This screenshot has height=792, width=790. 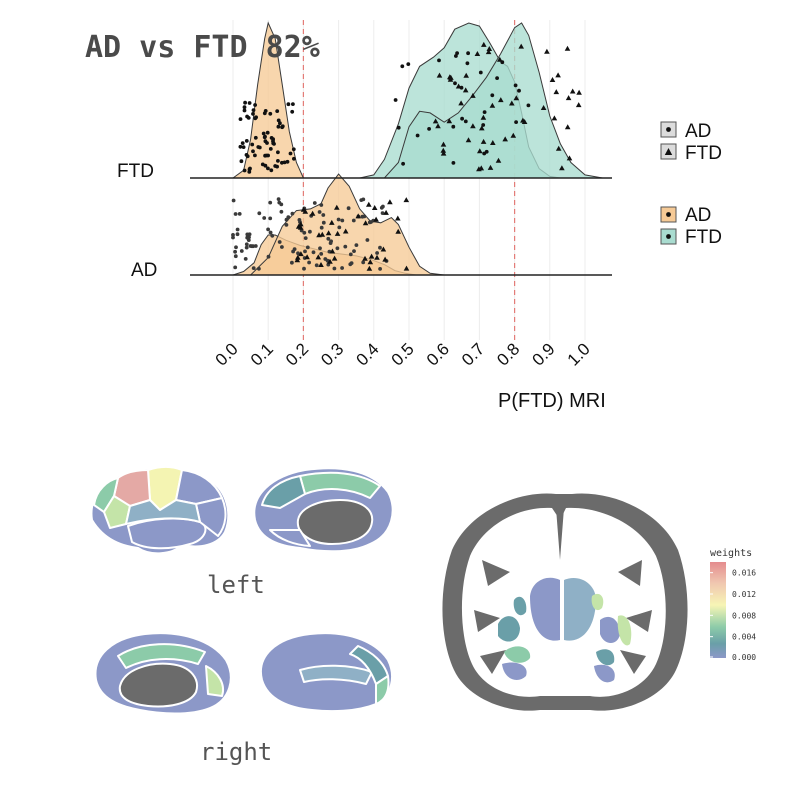 I want to click on x-tick-label: 0.6, so click(x=438, y=354).